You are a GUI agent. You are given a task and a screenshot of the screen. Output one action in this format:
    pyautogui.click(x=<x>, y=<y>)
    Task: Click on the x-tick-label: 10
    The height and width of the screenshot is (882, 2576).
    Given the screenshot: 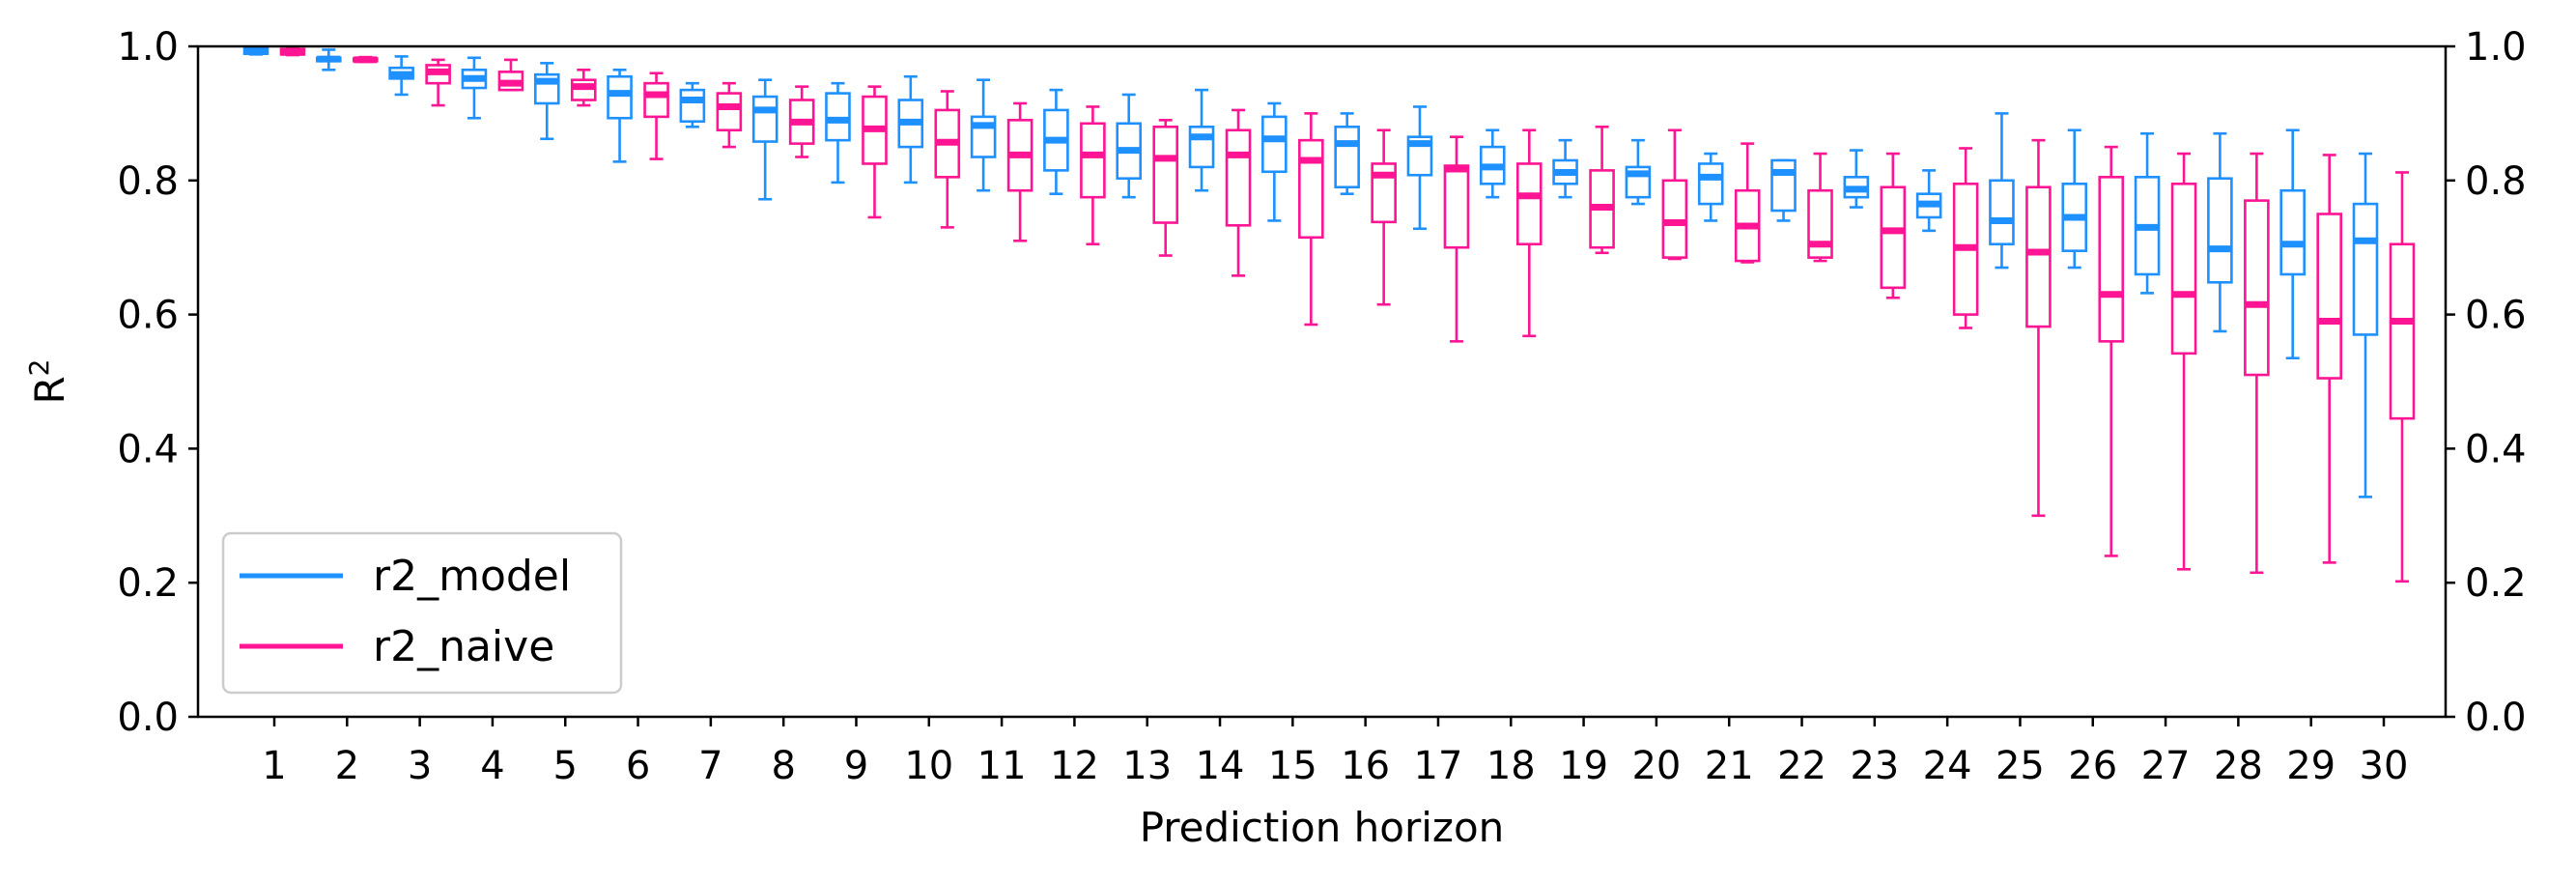 What is the action you would take?
    pyautogui.click(x=928, y=766)
    